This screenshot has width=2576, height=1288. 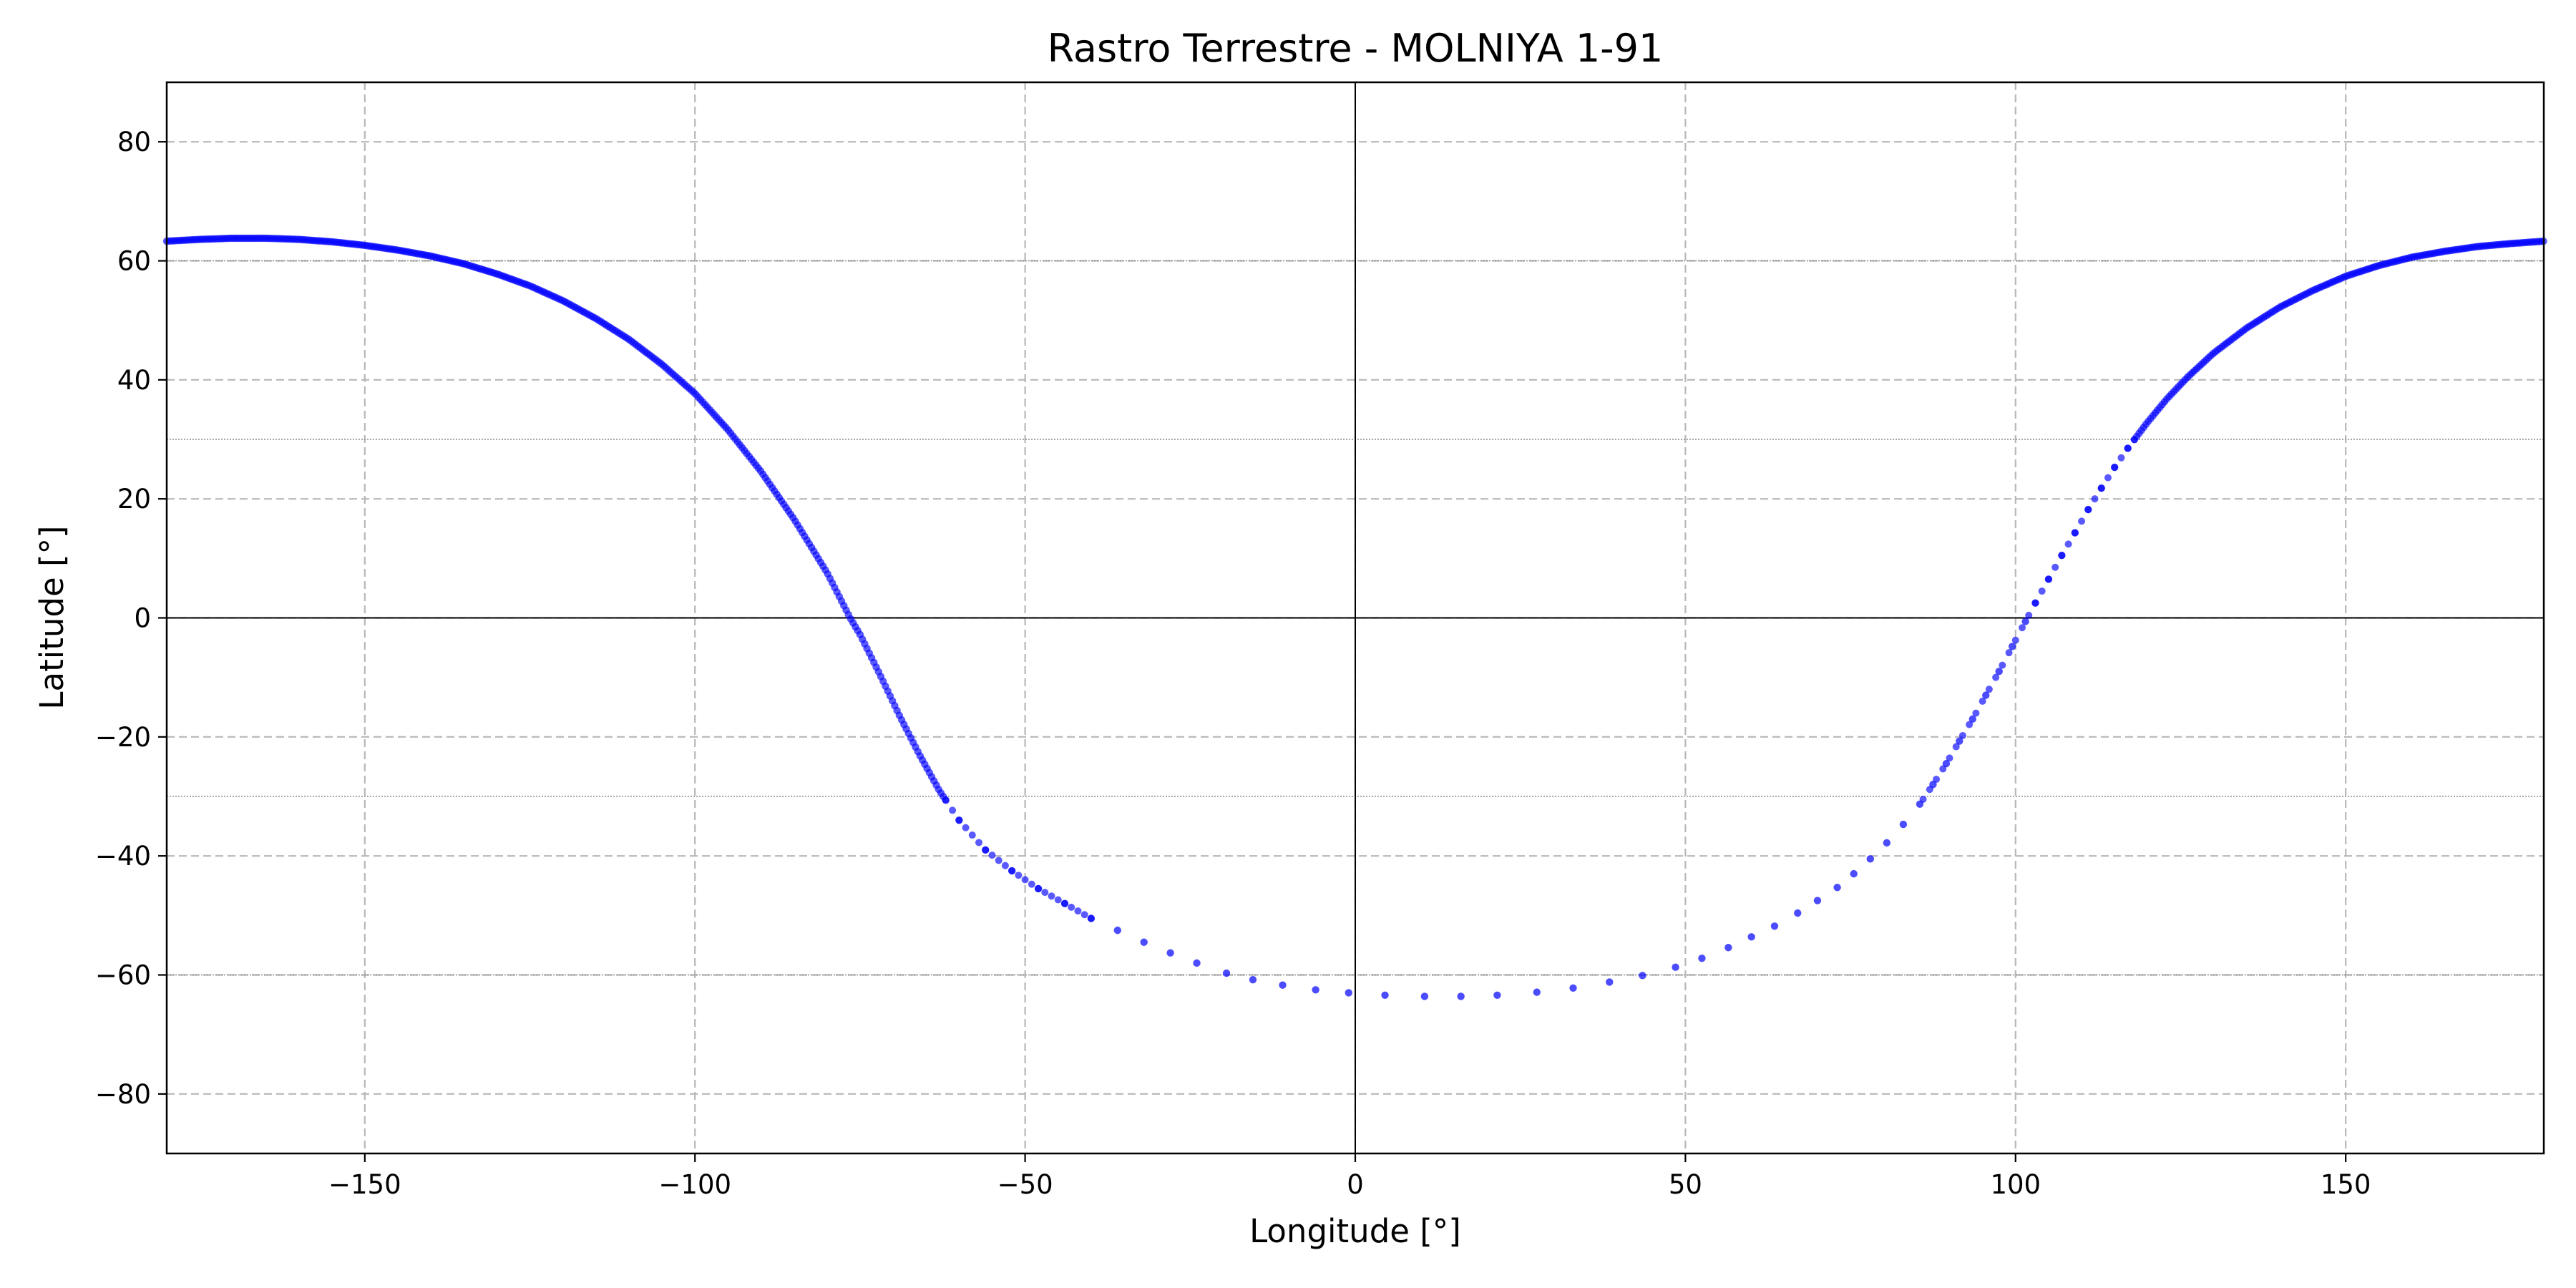 What do you see at coordinates (123, 1094) in the screenshot?
I see `y-tick-label: −80` at bounding box center [123, 1094].